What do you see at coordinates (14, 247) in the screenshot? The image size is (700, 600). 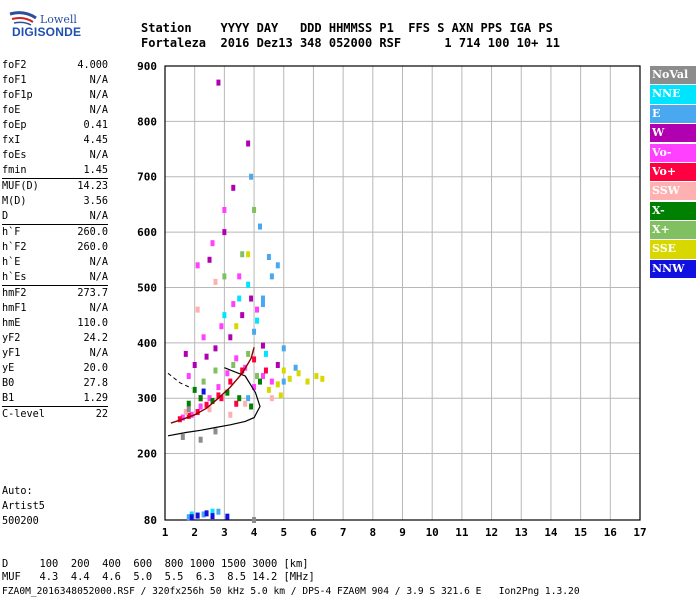 I see `param-name: h`F2` at bounding box center [14, 247].